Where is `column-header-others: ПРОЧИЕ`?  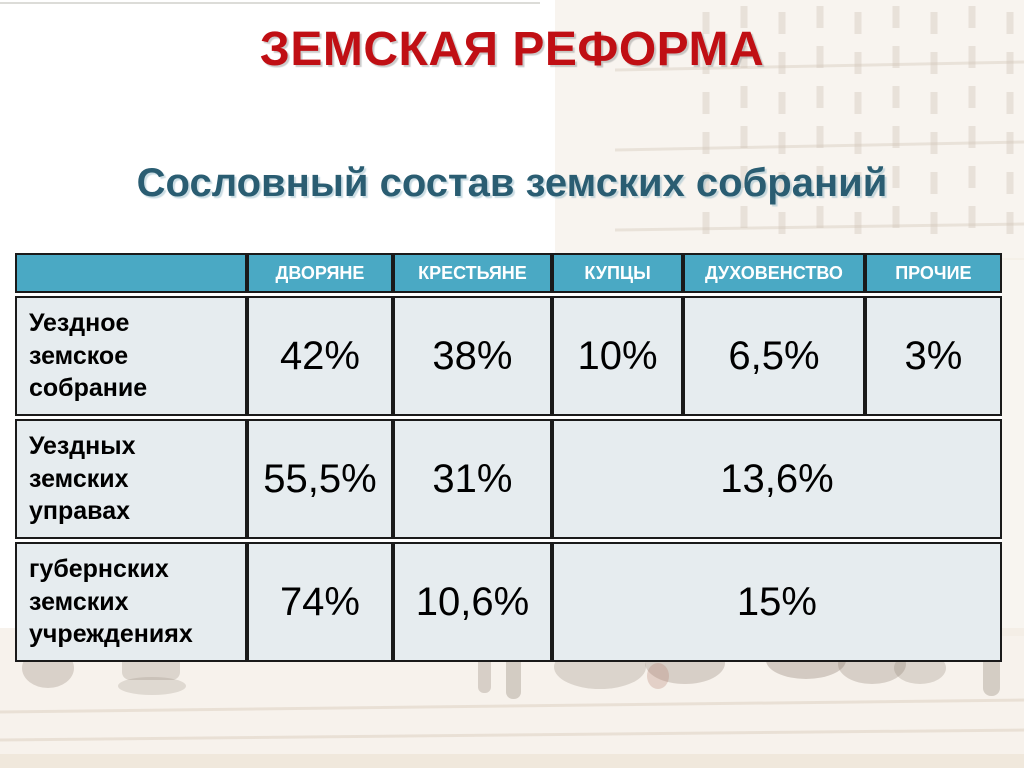
column-header-others: ПРОЧИЕ is located at coordinates (933, 273).